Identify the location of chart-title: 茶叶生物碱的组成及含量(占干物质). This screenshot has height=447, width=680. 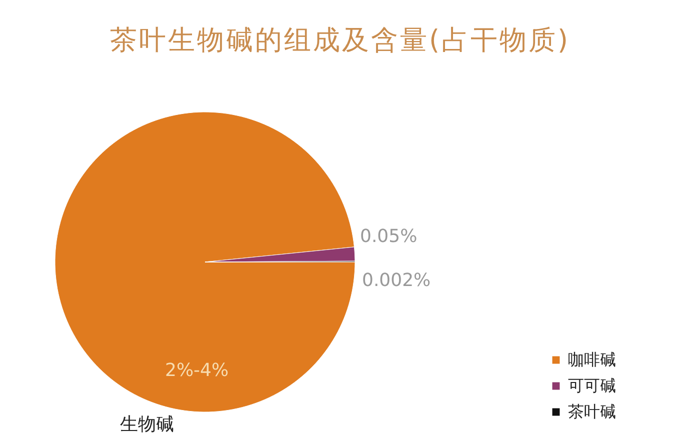
(340, 41).